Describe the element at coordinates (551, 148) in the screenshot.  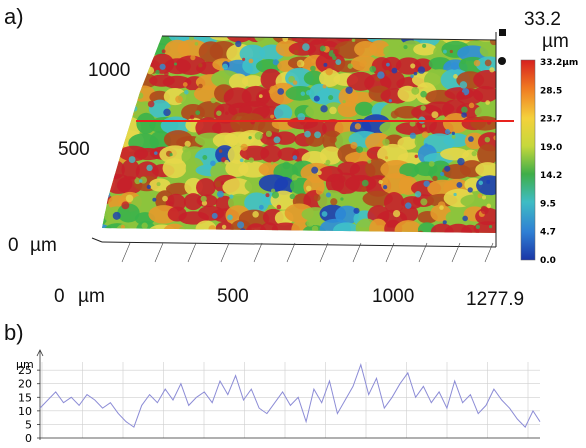
I see `colorbar-tick-label: 19.0` at that location.